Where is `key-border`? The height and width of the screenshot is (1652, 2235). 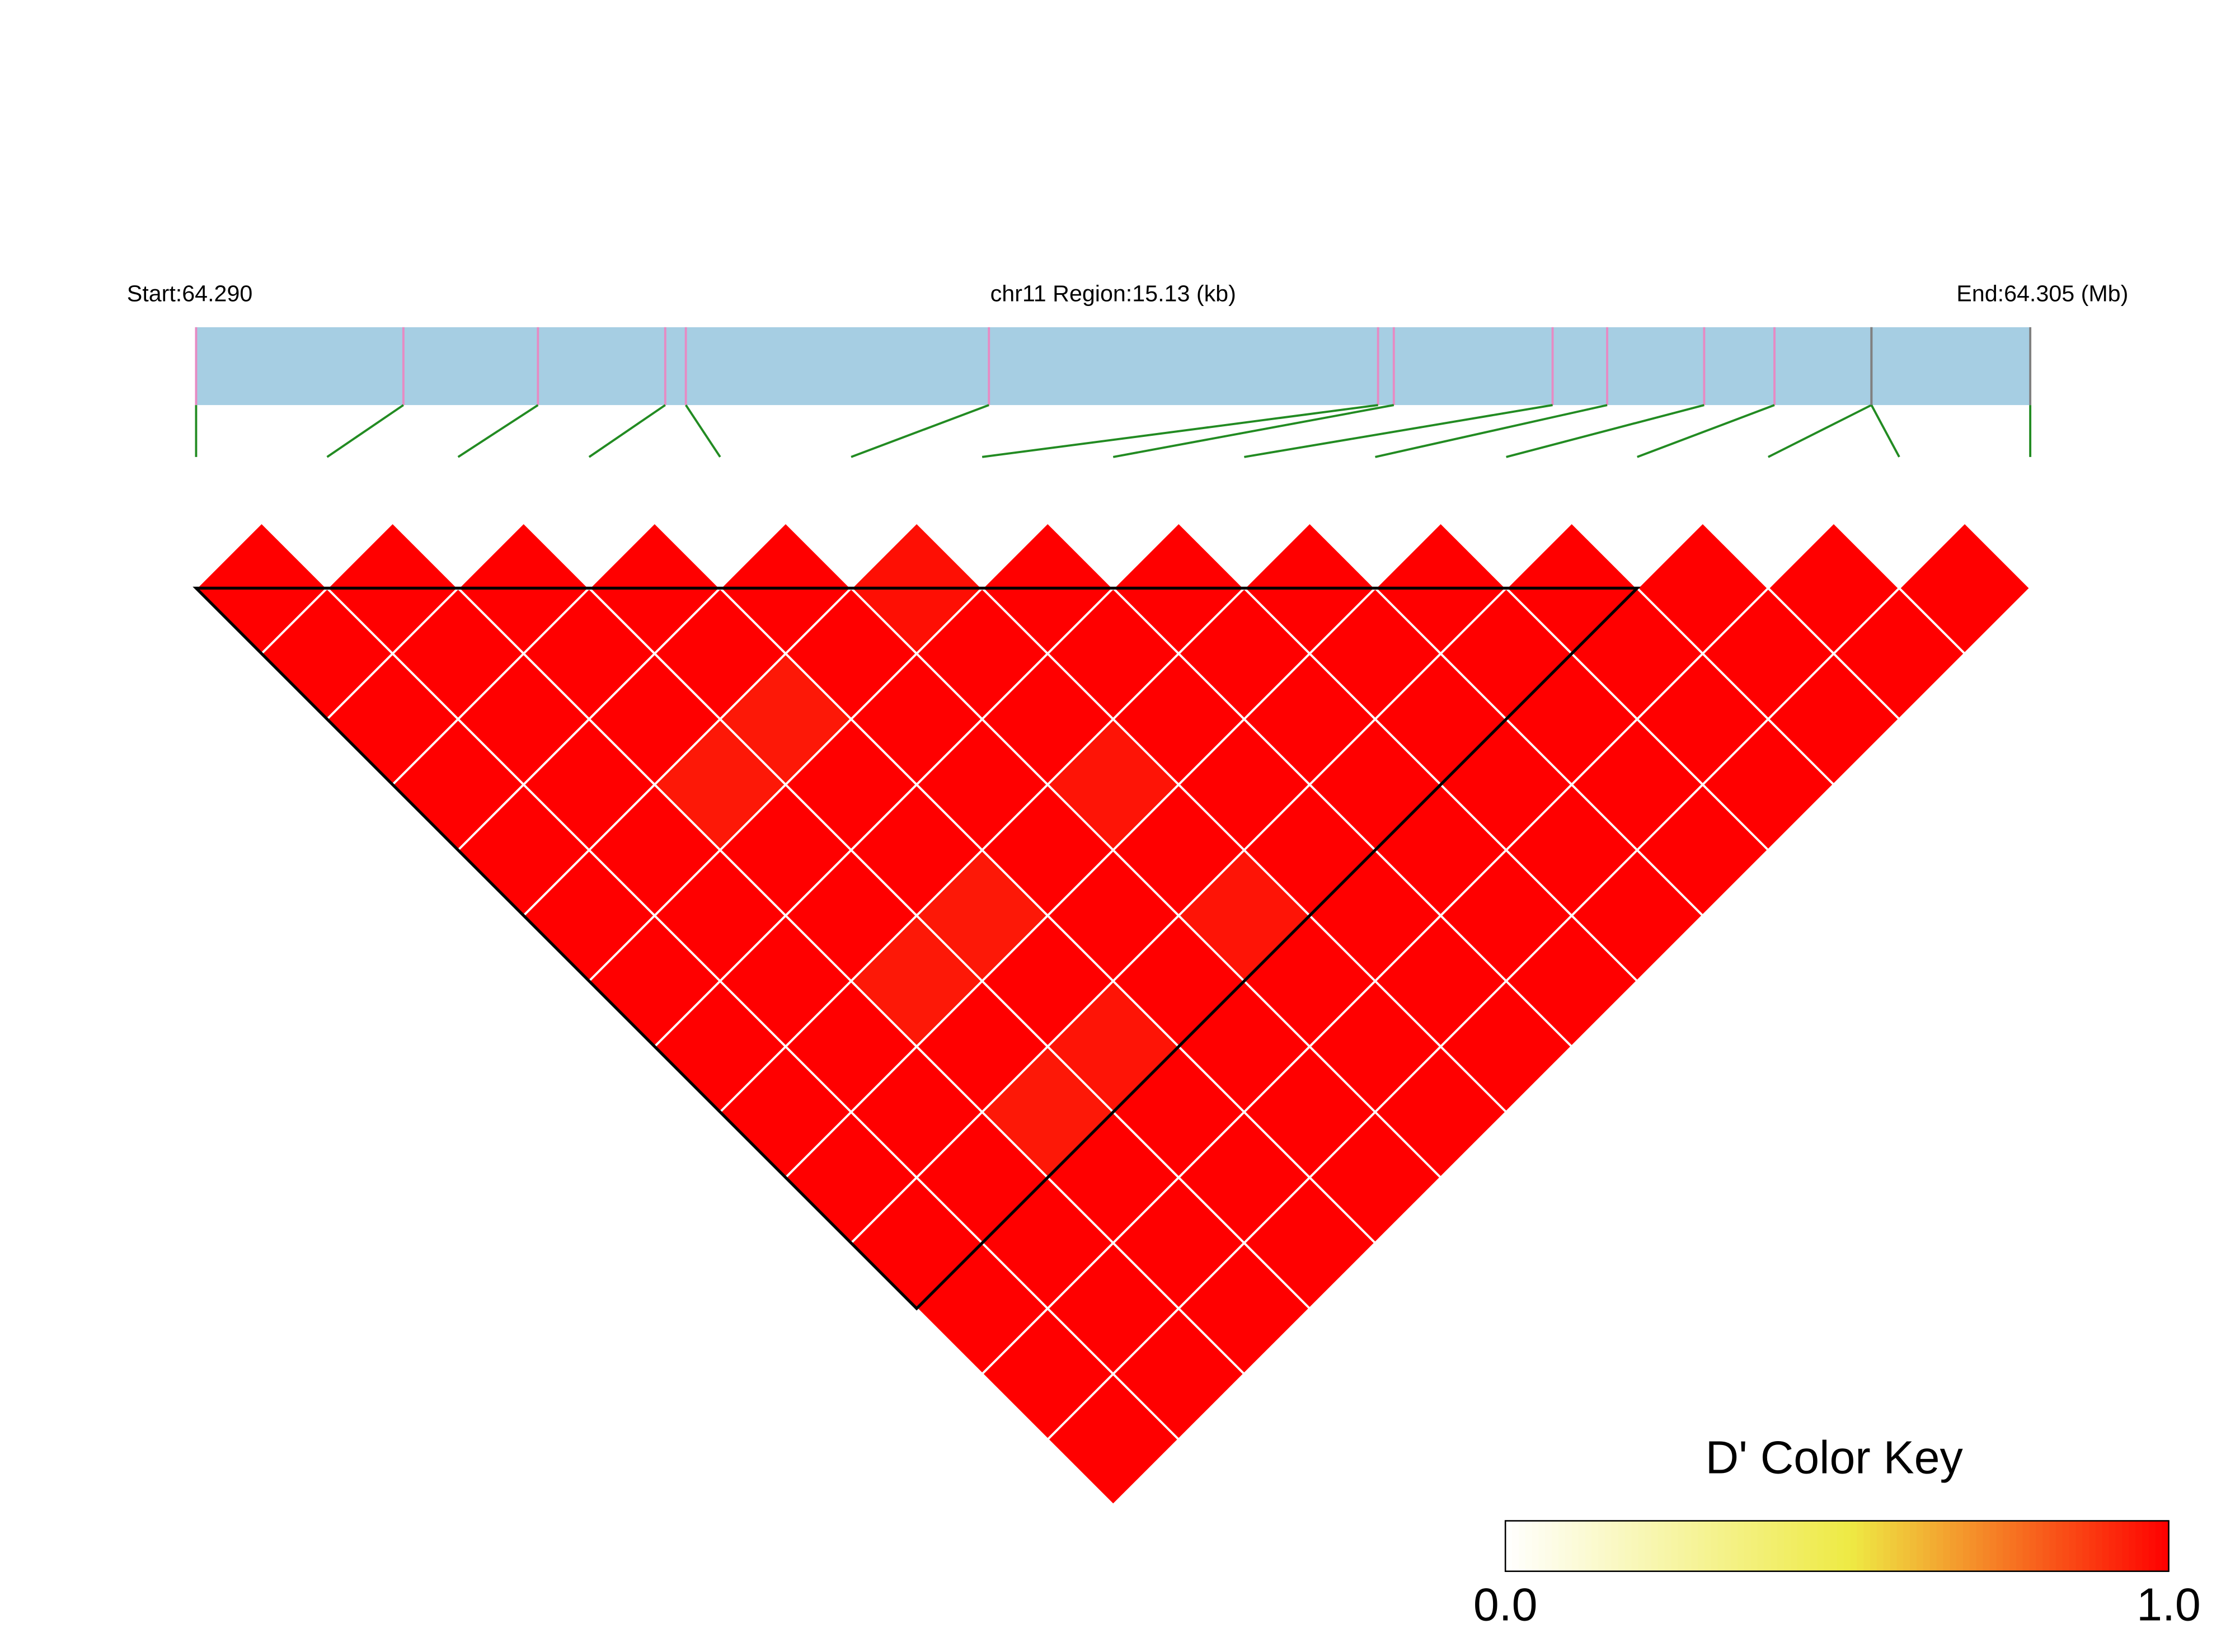 key-border is located at coordinates (1837, 1546).